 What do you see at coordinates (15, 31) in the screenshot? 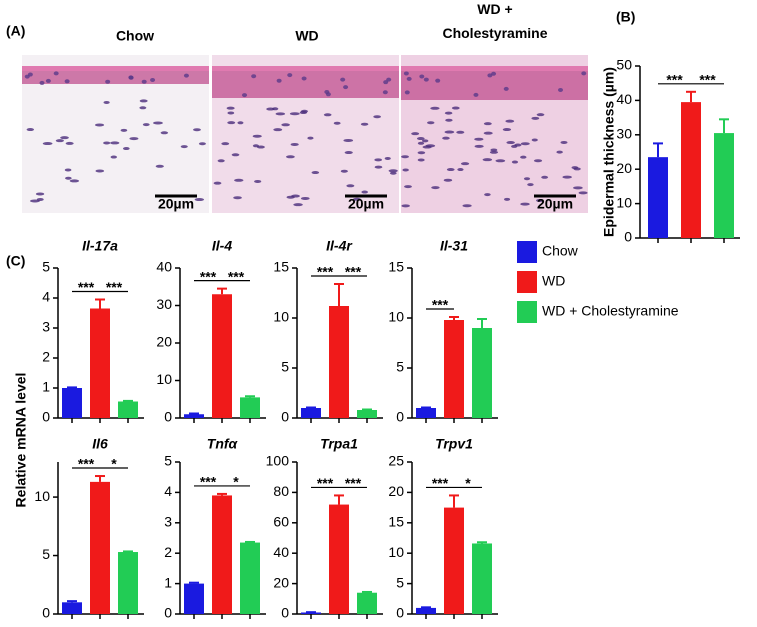
I see `panel-label: (A)` at bounding box center [15, 31].